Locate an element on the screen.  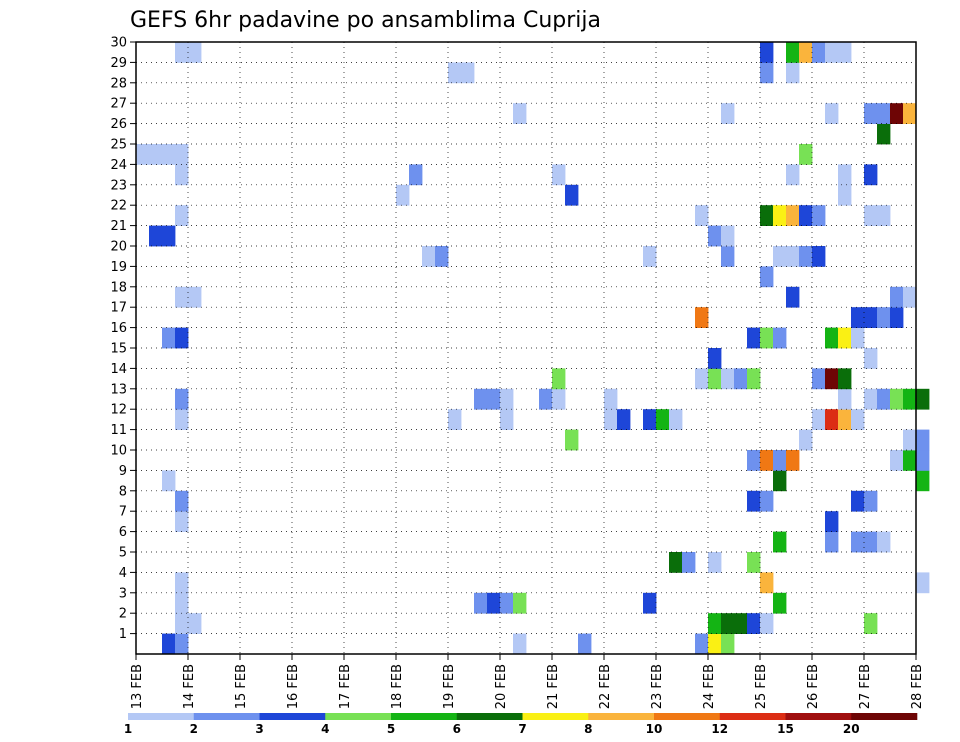
x-tick-label: 23 FEB is located at coordinates (657, 686).